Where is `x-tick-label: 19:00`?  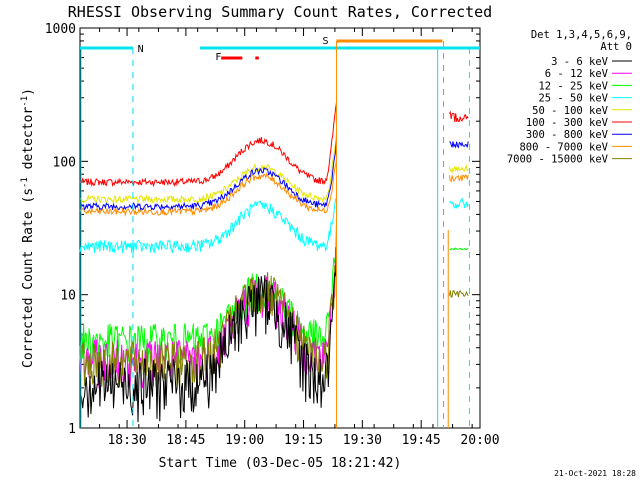 x-tick-label: 19:00 is located at coordinates (244, 440).